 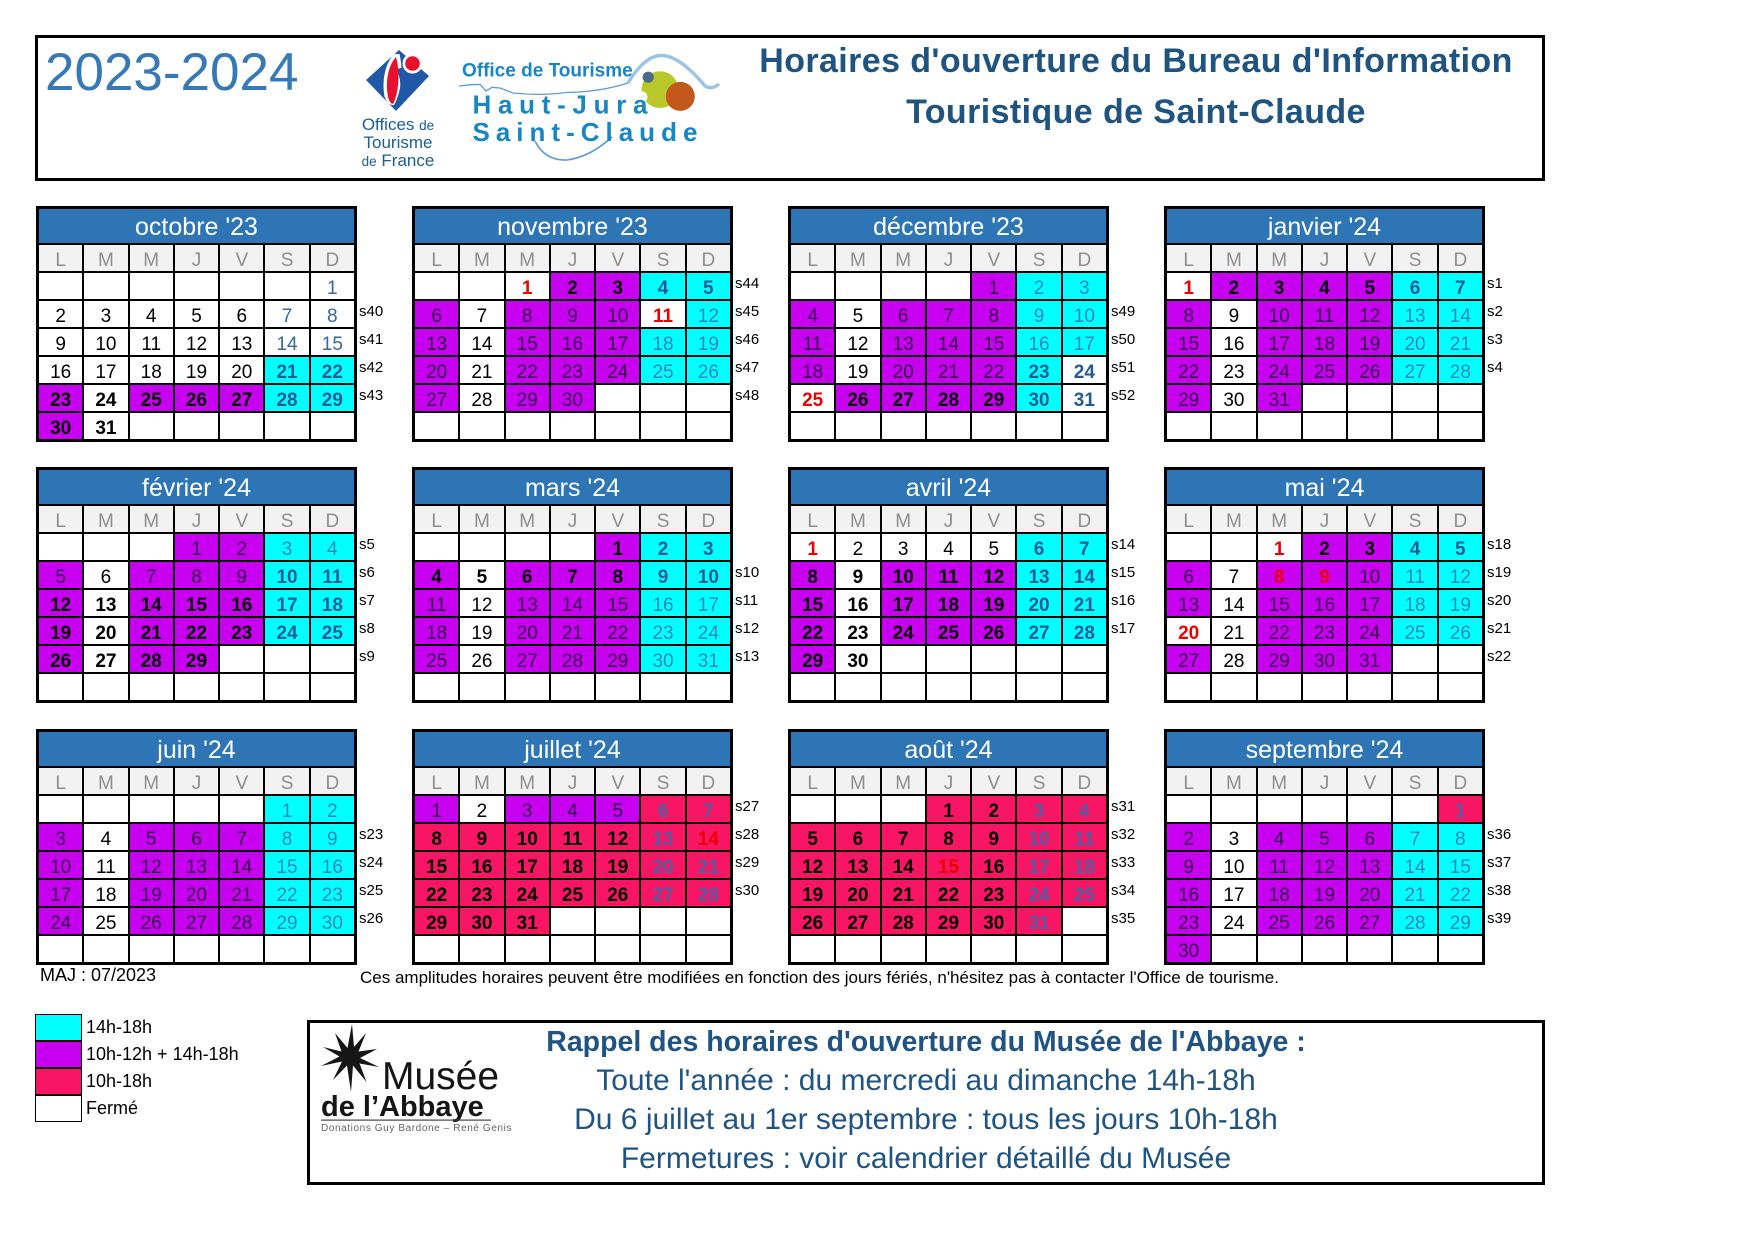 I want to click on svg-text: de l’Abbaye, so click(x=402, y=1107).